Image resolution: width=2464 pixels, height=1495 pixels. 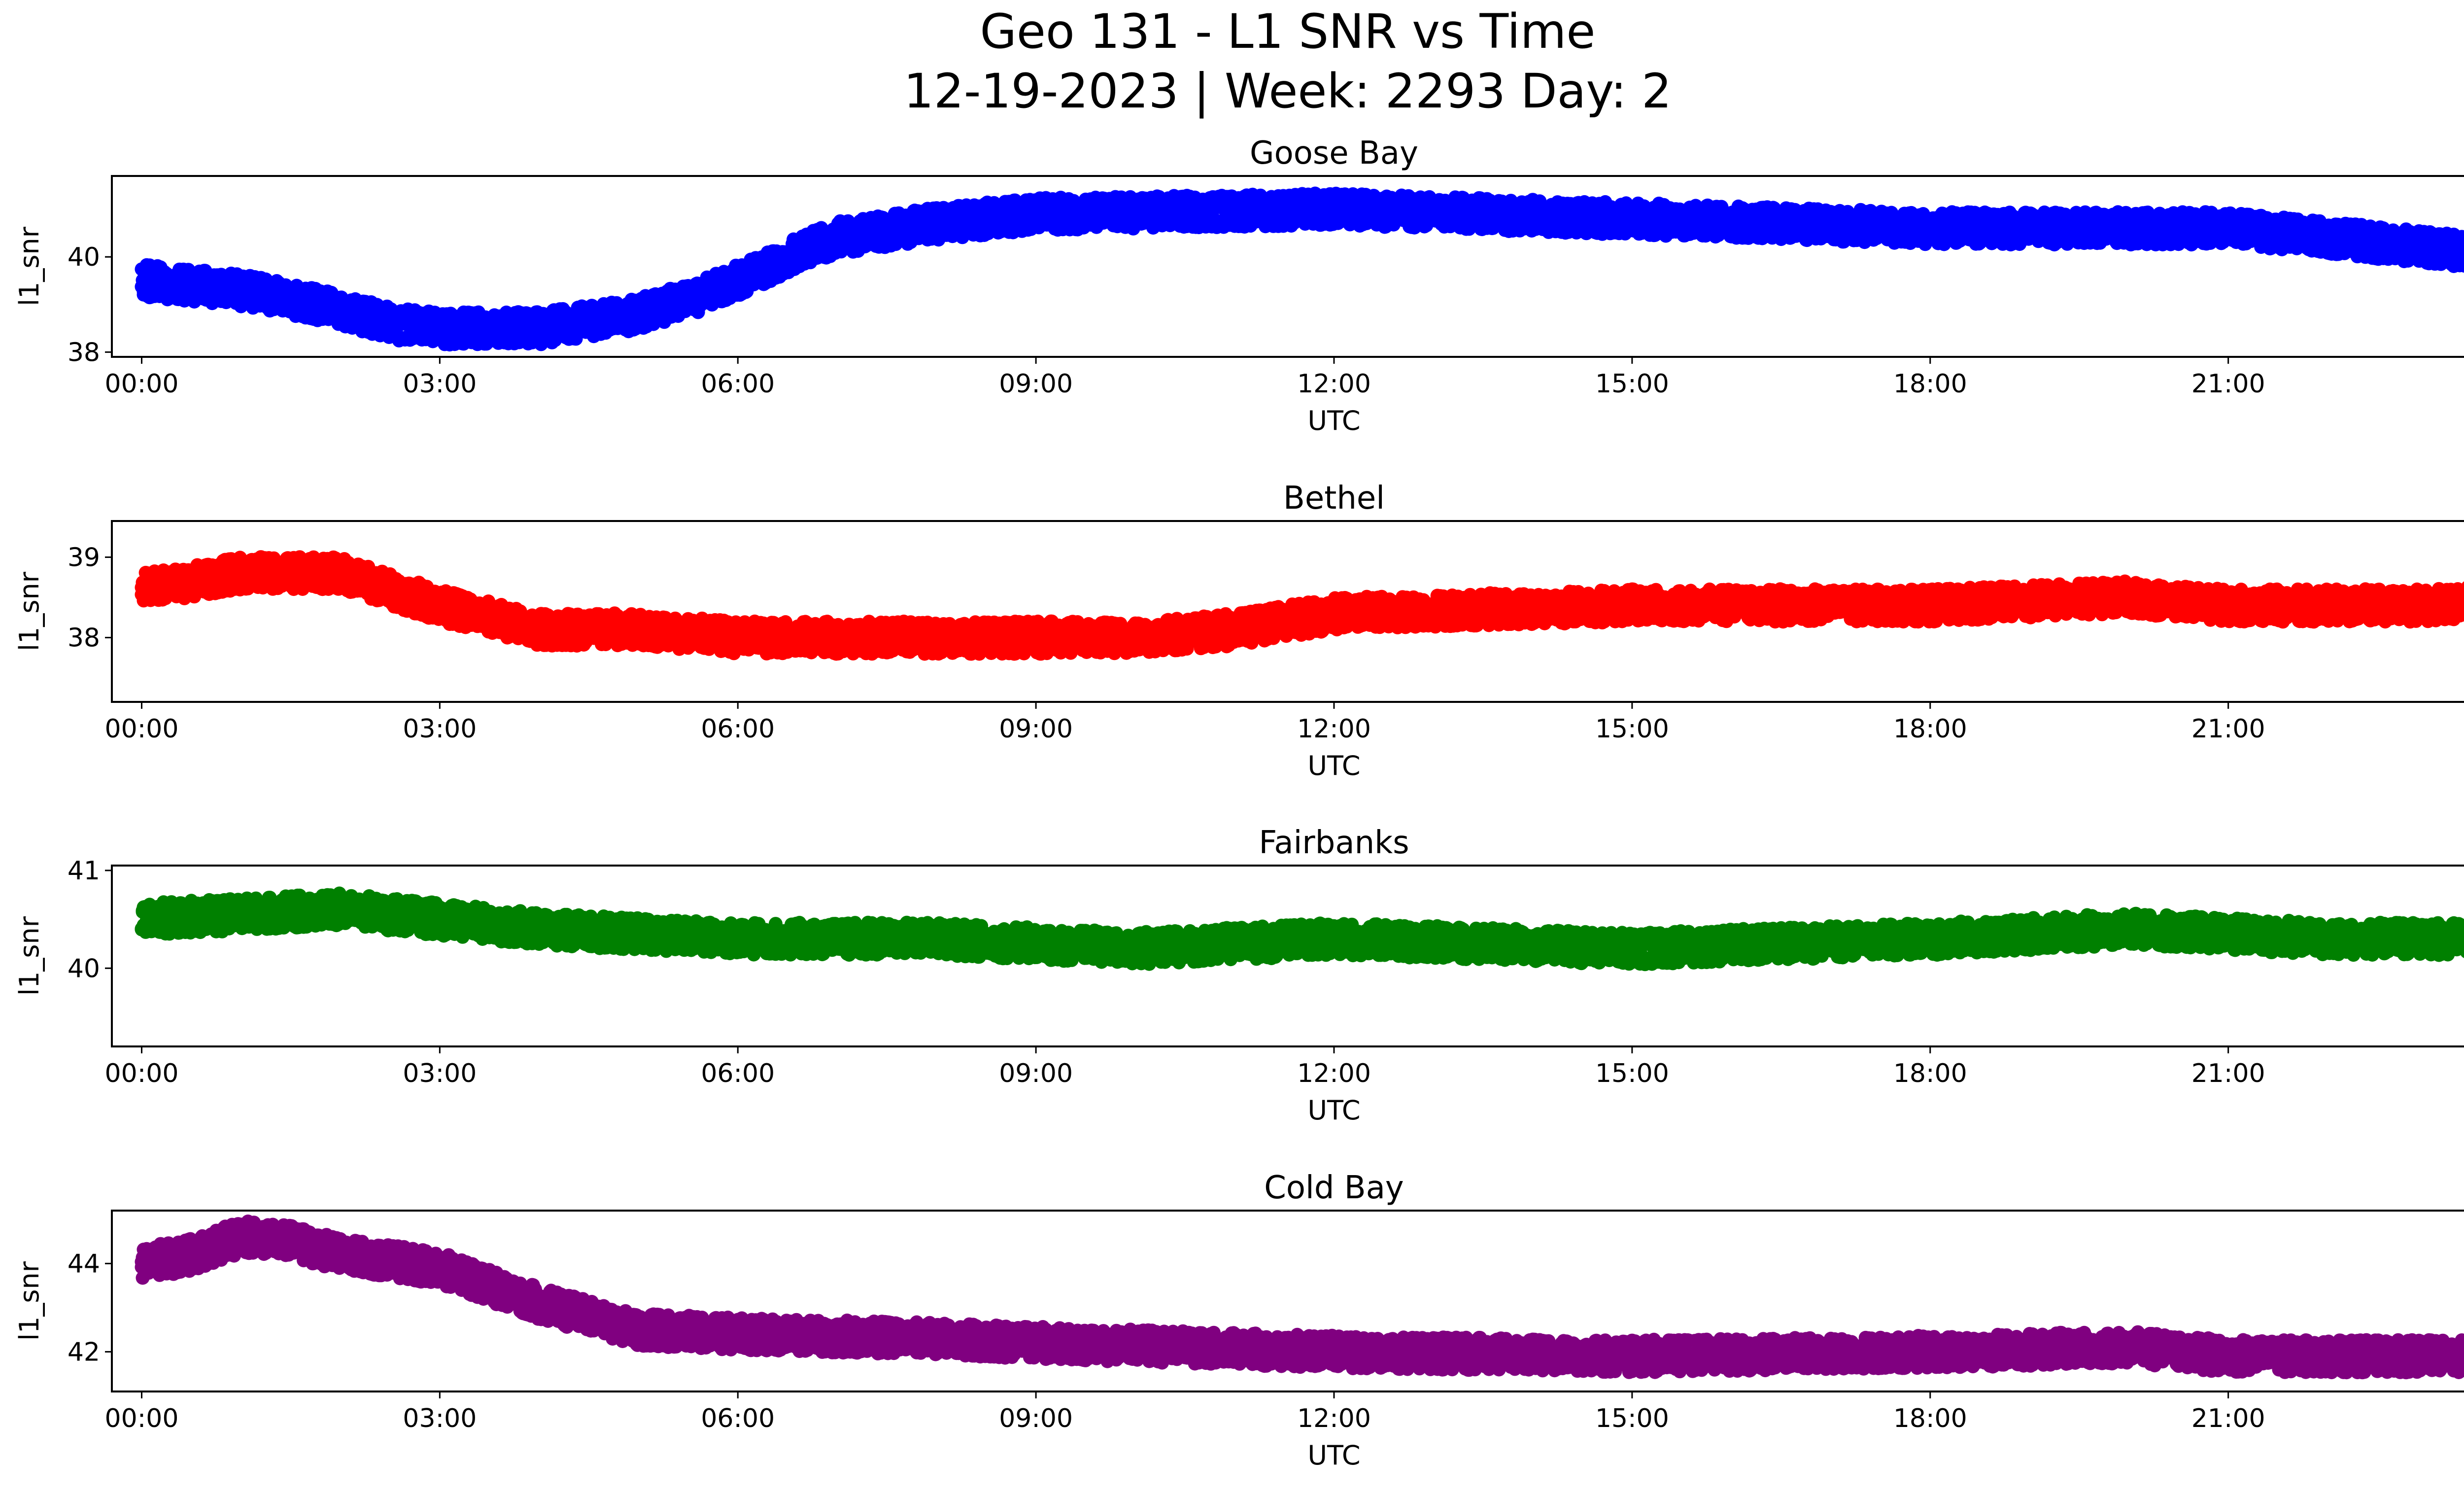 I want to click on x-tick-label: 15:00, so click(x=1632, y=384).